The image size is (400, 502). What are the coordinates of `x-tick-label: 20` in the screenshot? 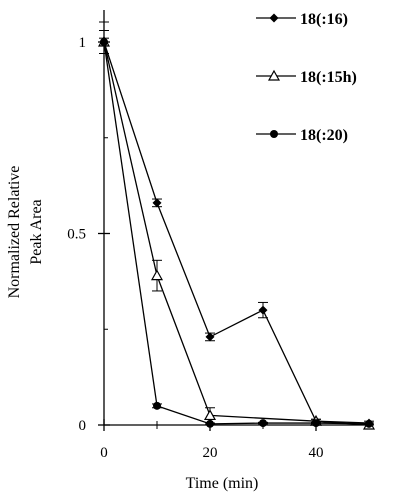 It's located at (210, 453).